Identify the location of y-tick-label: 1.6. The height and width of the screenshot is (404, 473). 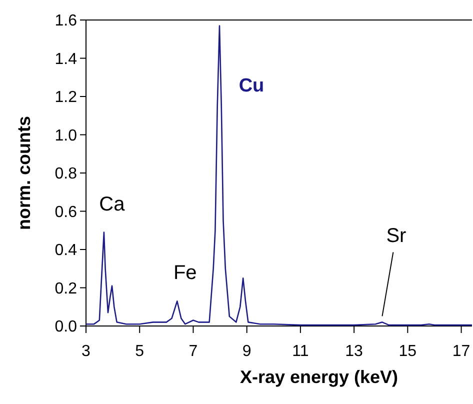
(66, 21).